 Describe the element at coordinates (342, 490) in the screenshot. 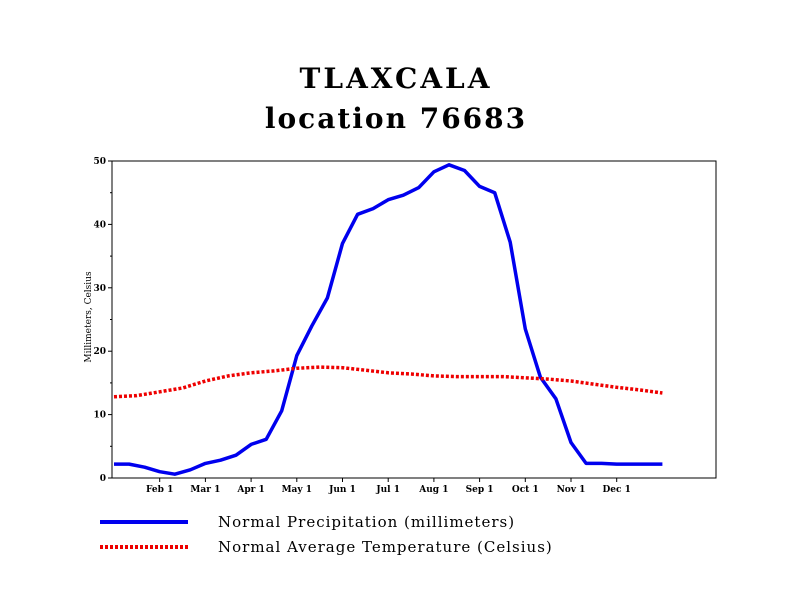

I see `x-tick-label: Jun 1` at that location.